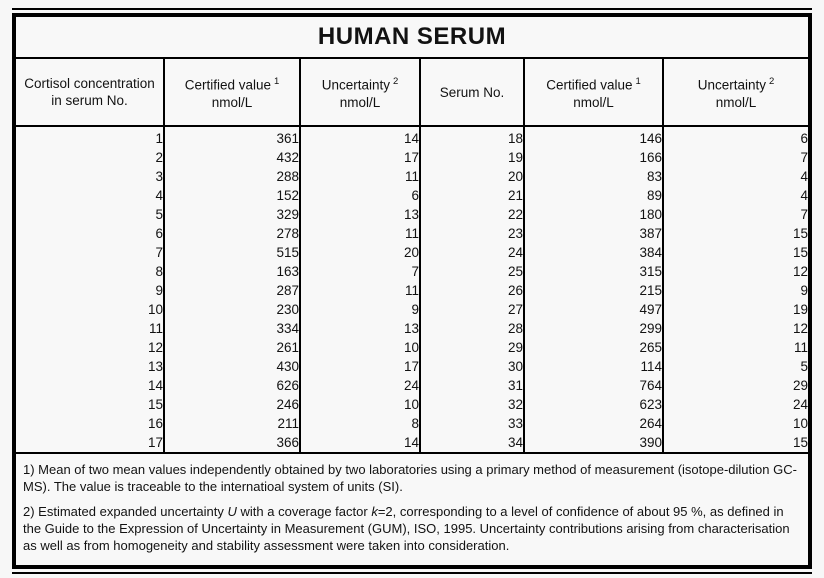  Describe the element at coordinates (159, 271) in the screenshot. I see `serum-no-cell: 8` at that location.